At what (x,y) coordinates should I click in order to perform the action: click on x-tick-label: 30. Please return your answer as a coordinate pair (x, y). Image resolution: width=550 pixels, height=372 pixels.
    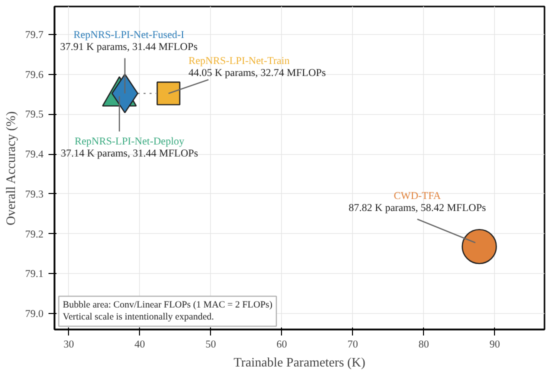
    Looking at the image, I should click on (68, 345).